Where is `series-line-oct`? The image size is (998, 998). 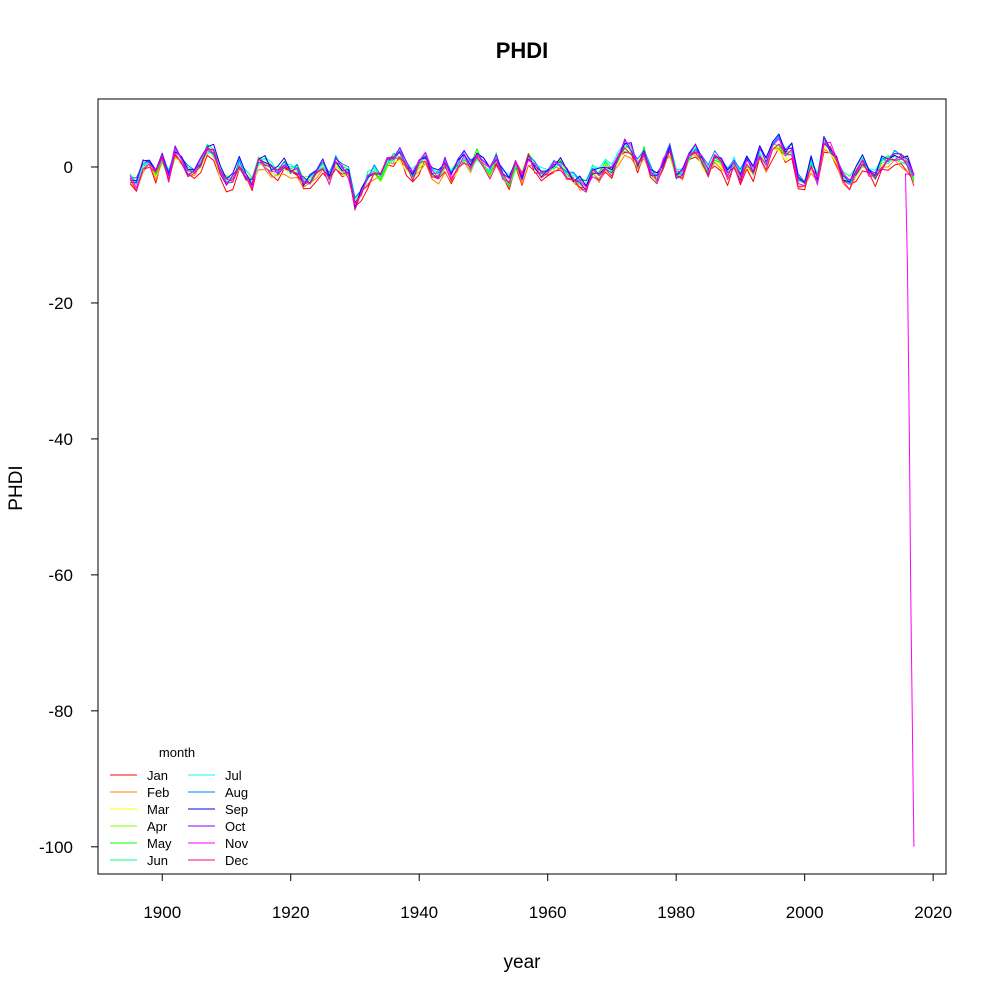
series-line-oct is located at coordinates (522, 169).